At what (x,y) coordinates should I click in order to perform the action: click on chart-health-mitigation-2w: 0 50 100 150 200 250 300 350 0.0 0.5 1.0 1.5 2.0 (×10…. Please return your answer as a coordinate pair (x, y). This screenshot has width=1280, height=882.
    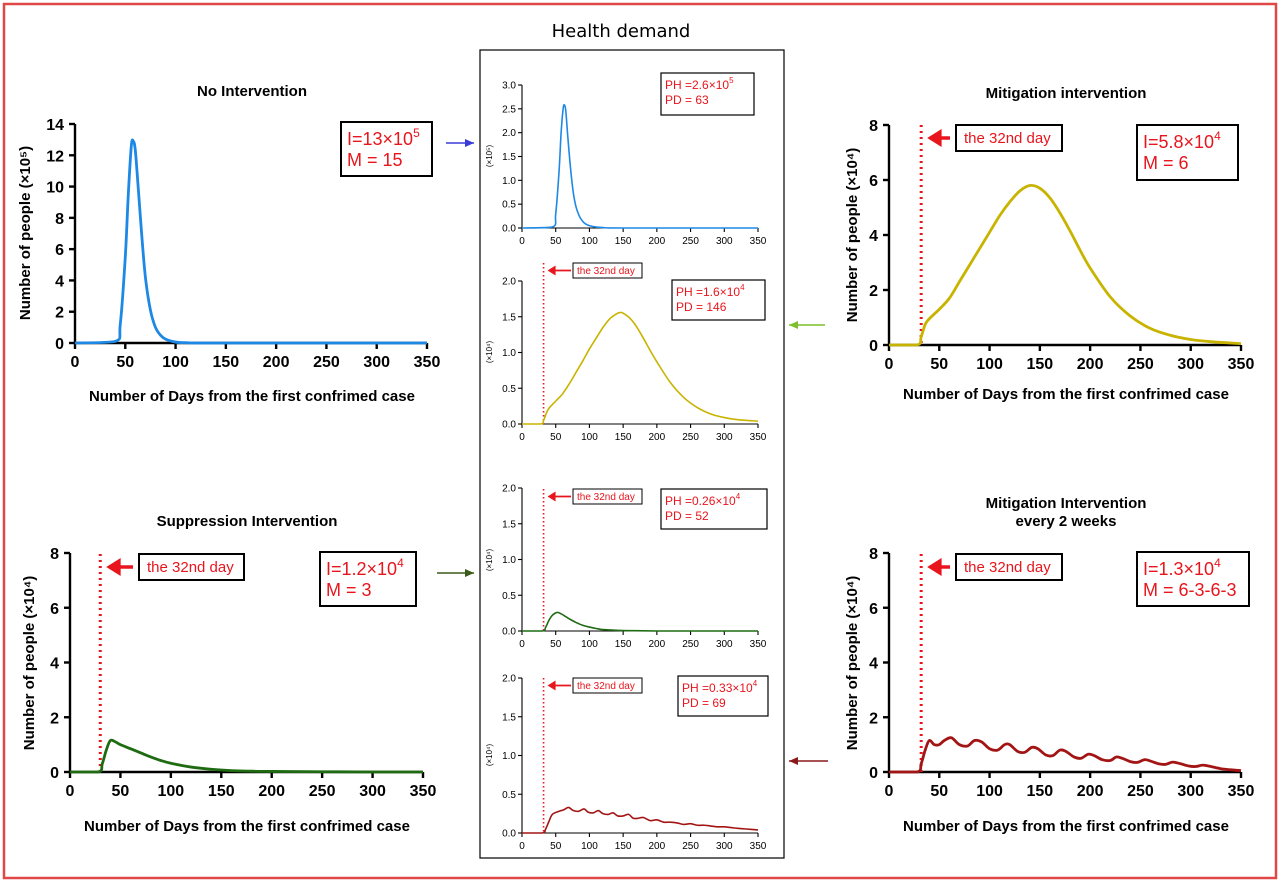
    Looking at the image, I should click on (627, 763).